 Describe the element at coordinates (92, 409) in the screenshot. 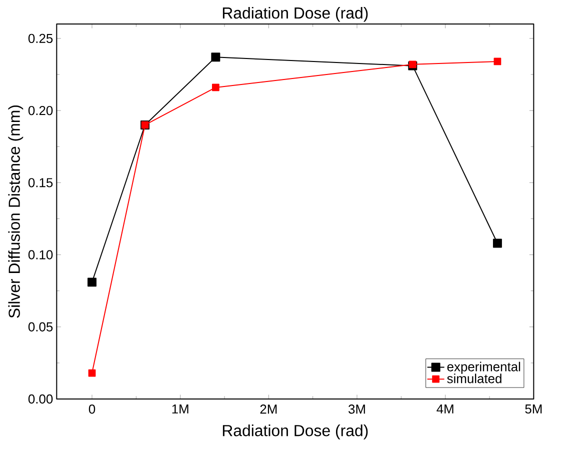

I see `x-tick-label: 0` at that location.